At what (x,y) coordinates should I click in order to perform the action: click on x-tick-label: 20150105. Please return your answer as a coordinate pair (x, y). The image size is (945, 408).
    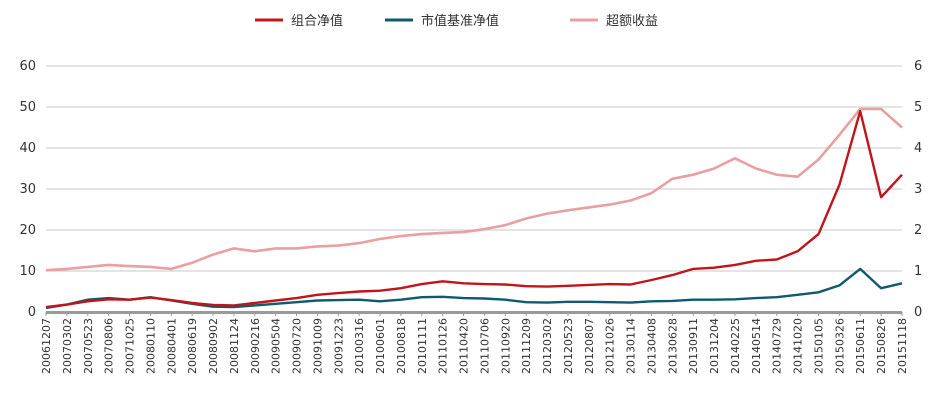
    Looking at the image, I should click on (818, 346).